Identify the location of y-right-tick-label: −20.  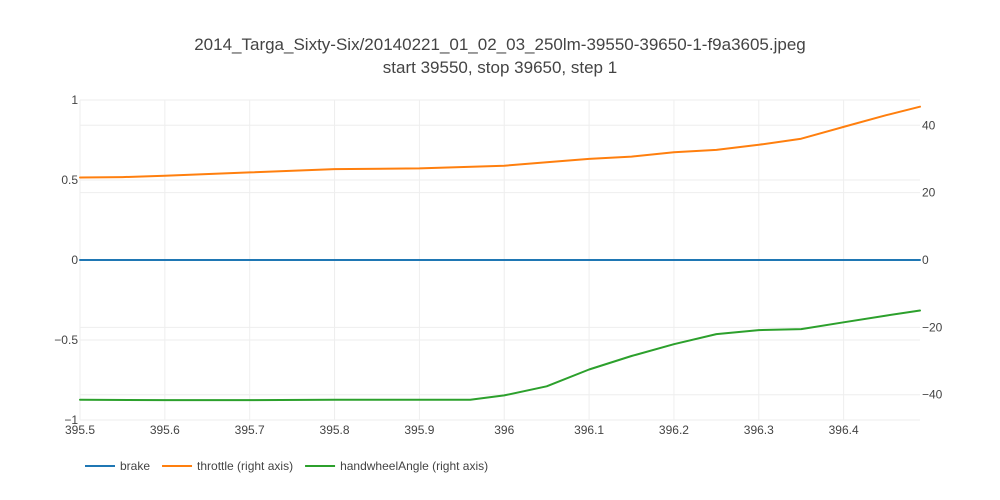
(932, 327).